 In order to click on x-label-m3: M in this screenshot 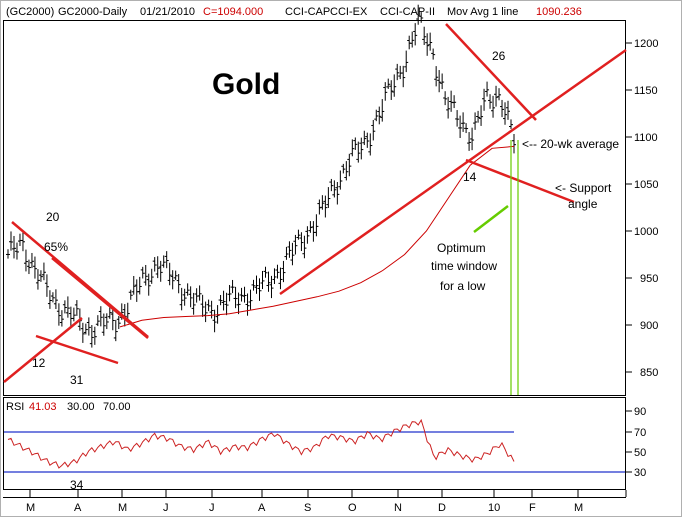, I will do `click(578, 508)`.